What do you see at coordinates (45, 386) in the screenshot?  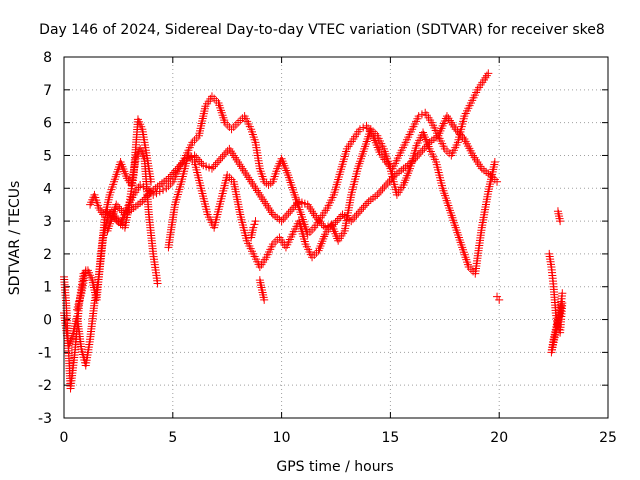 I see `y-tick-label: -2` at bounding box center [45, 386].